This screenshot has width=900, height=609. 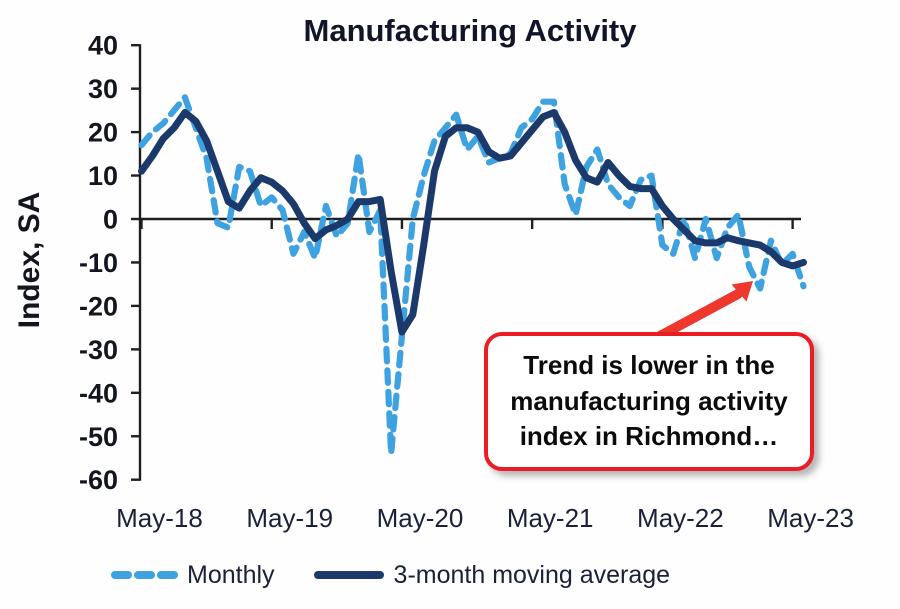 I want to click on y-tick-label: 40, so click(x=103, y=46).